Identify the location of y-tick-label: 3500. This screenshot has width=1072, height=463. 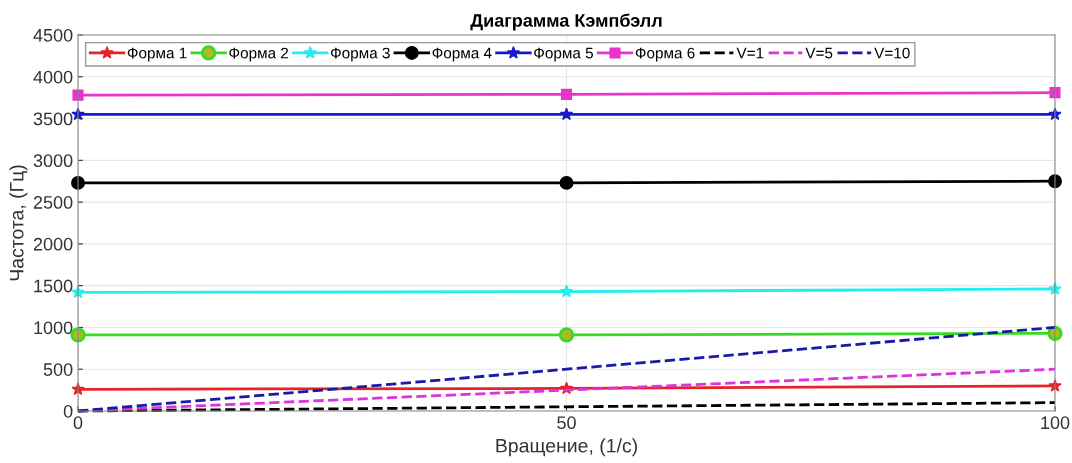
(53, 119).